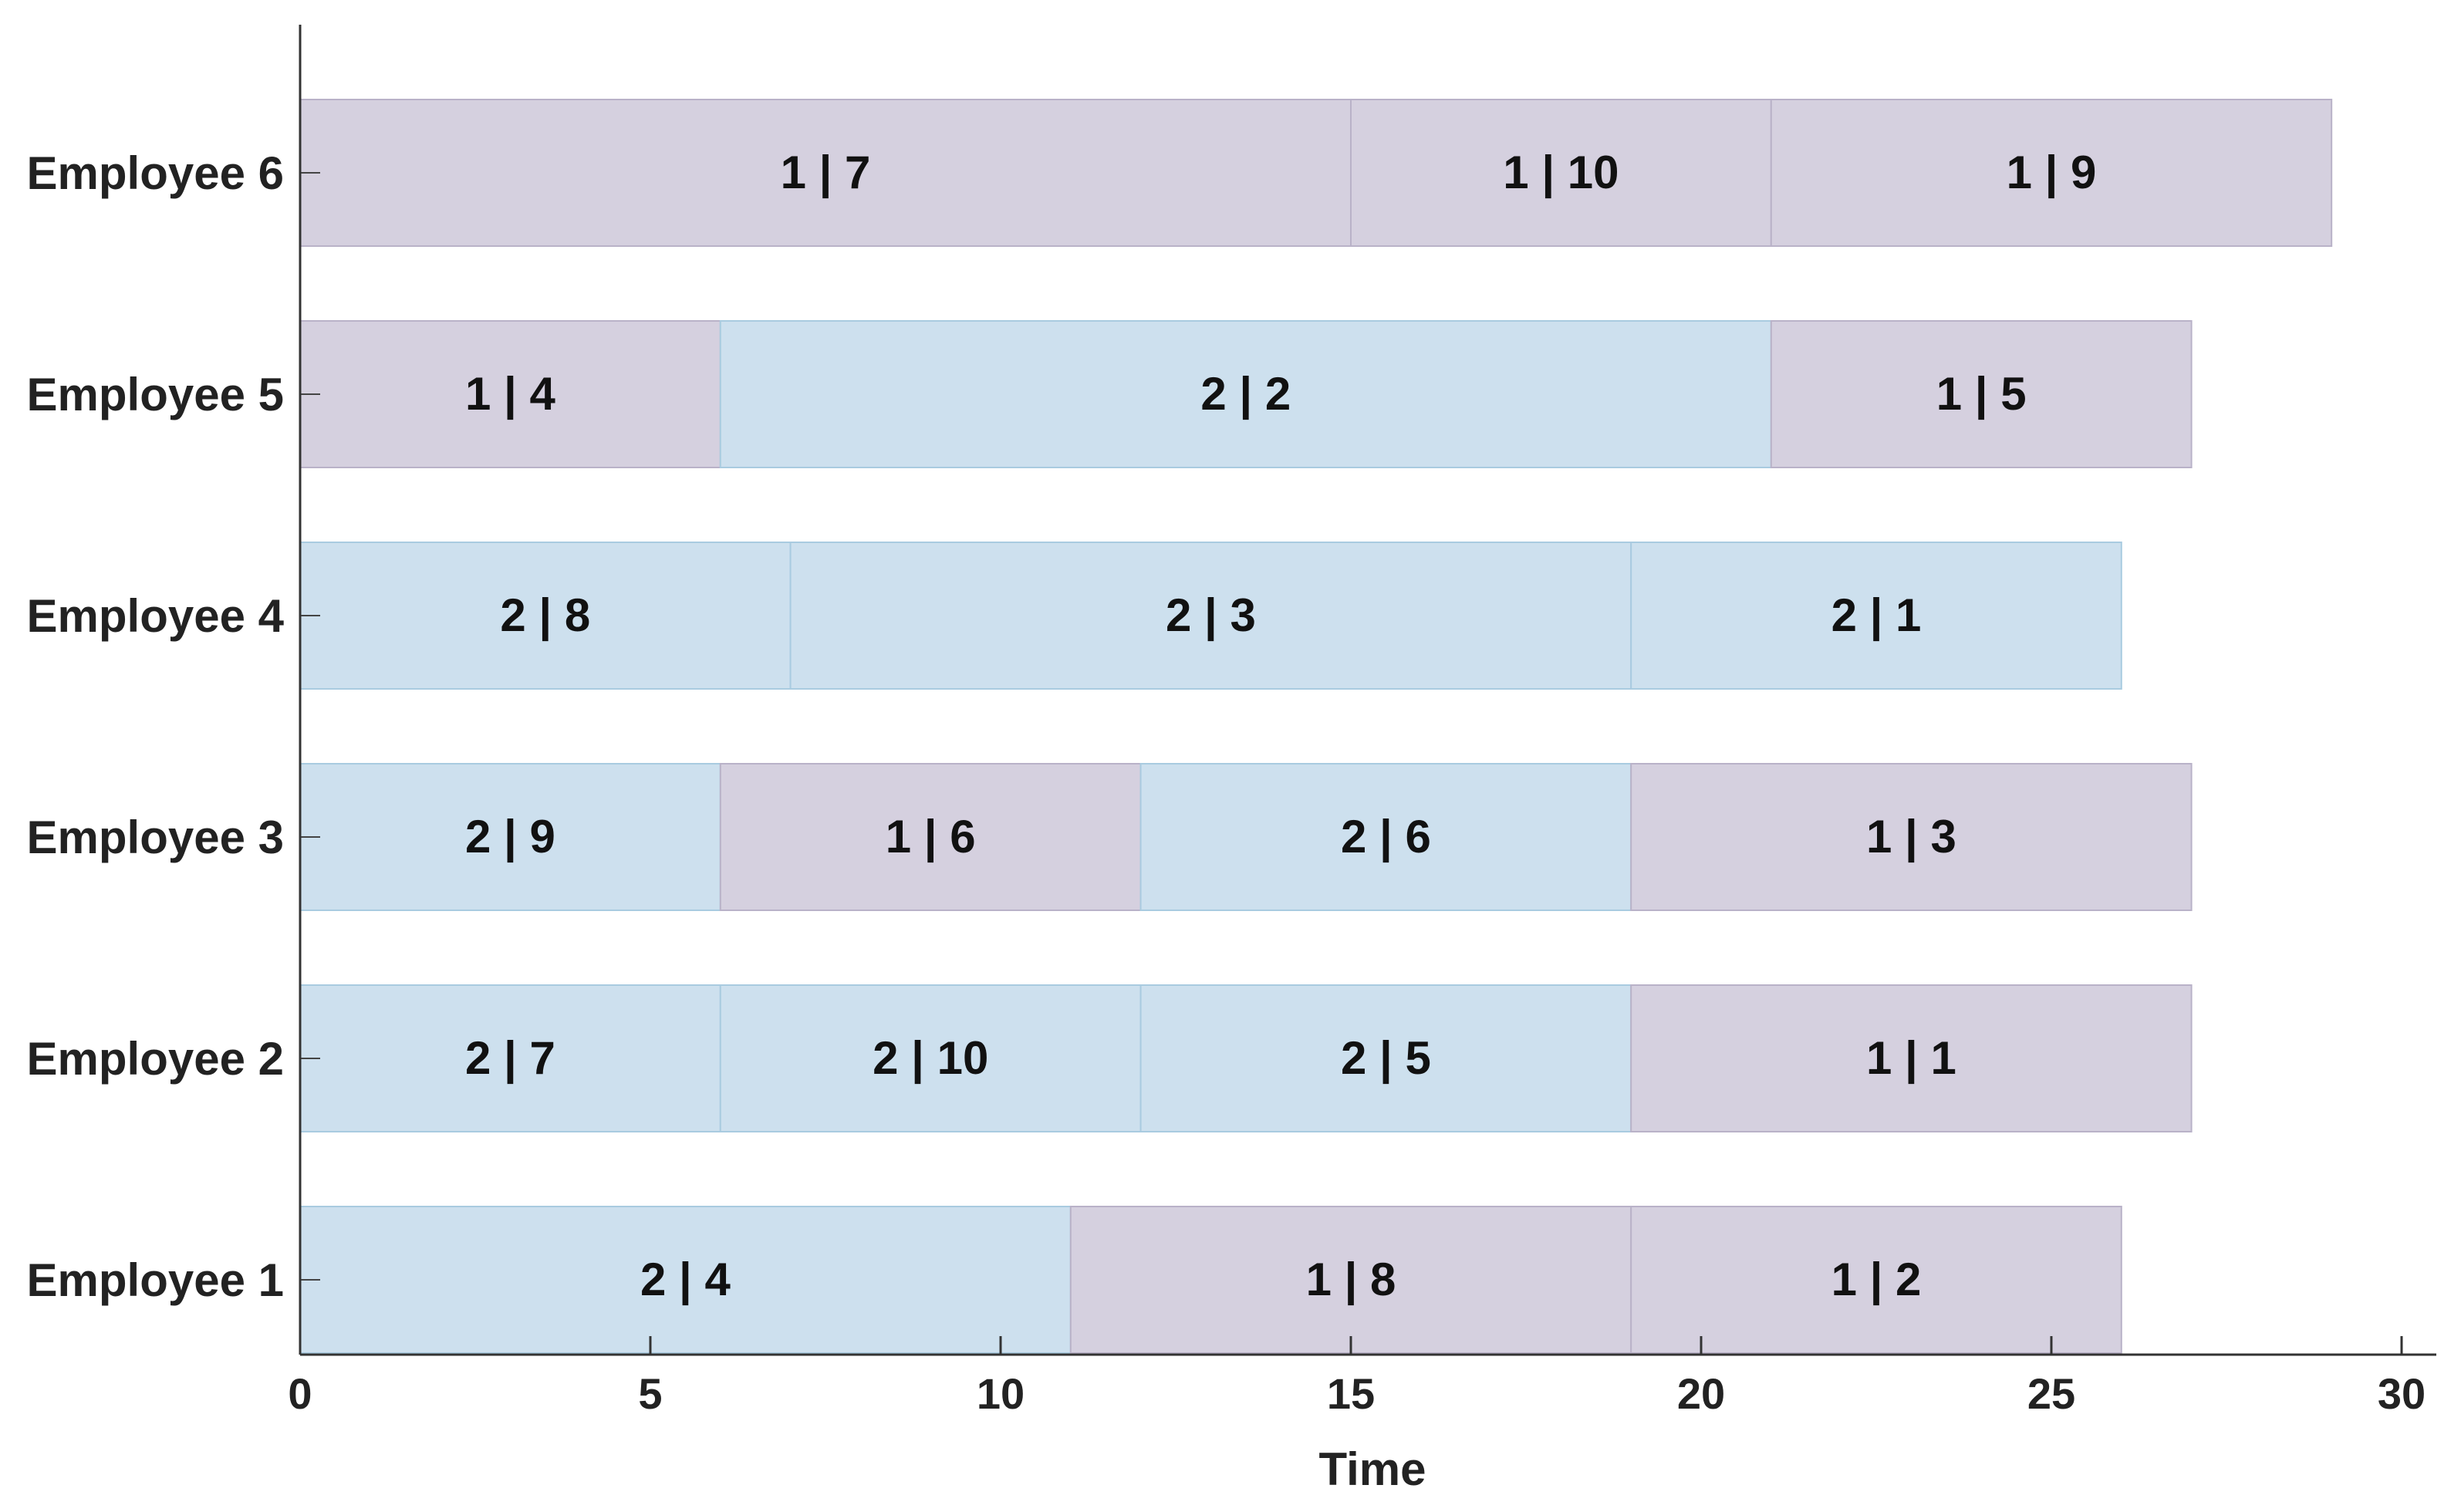  I want to click on bar-label-employee-1-task-3: 1 | 2, so click(1876, 1280).